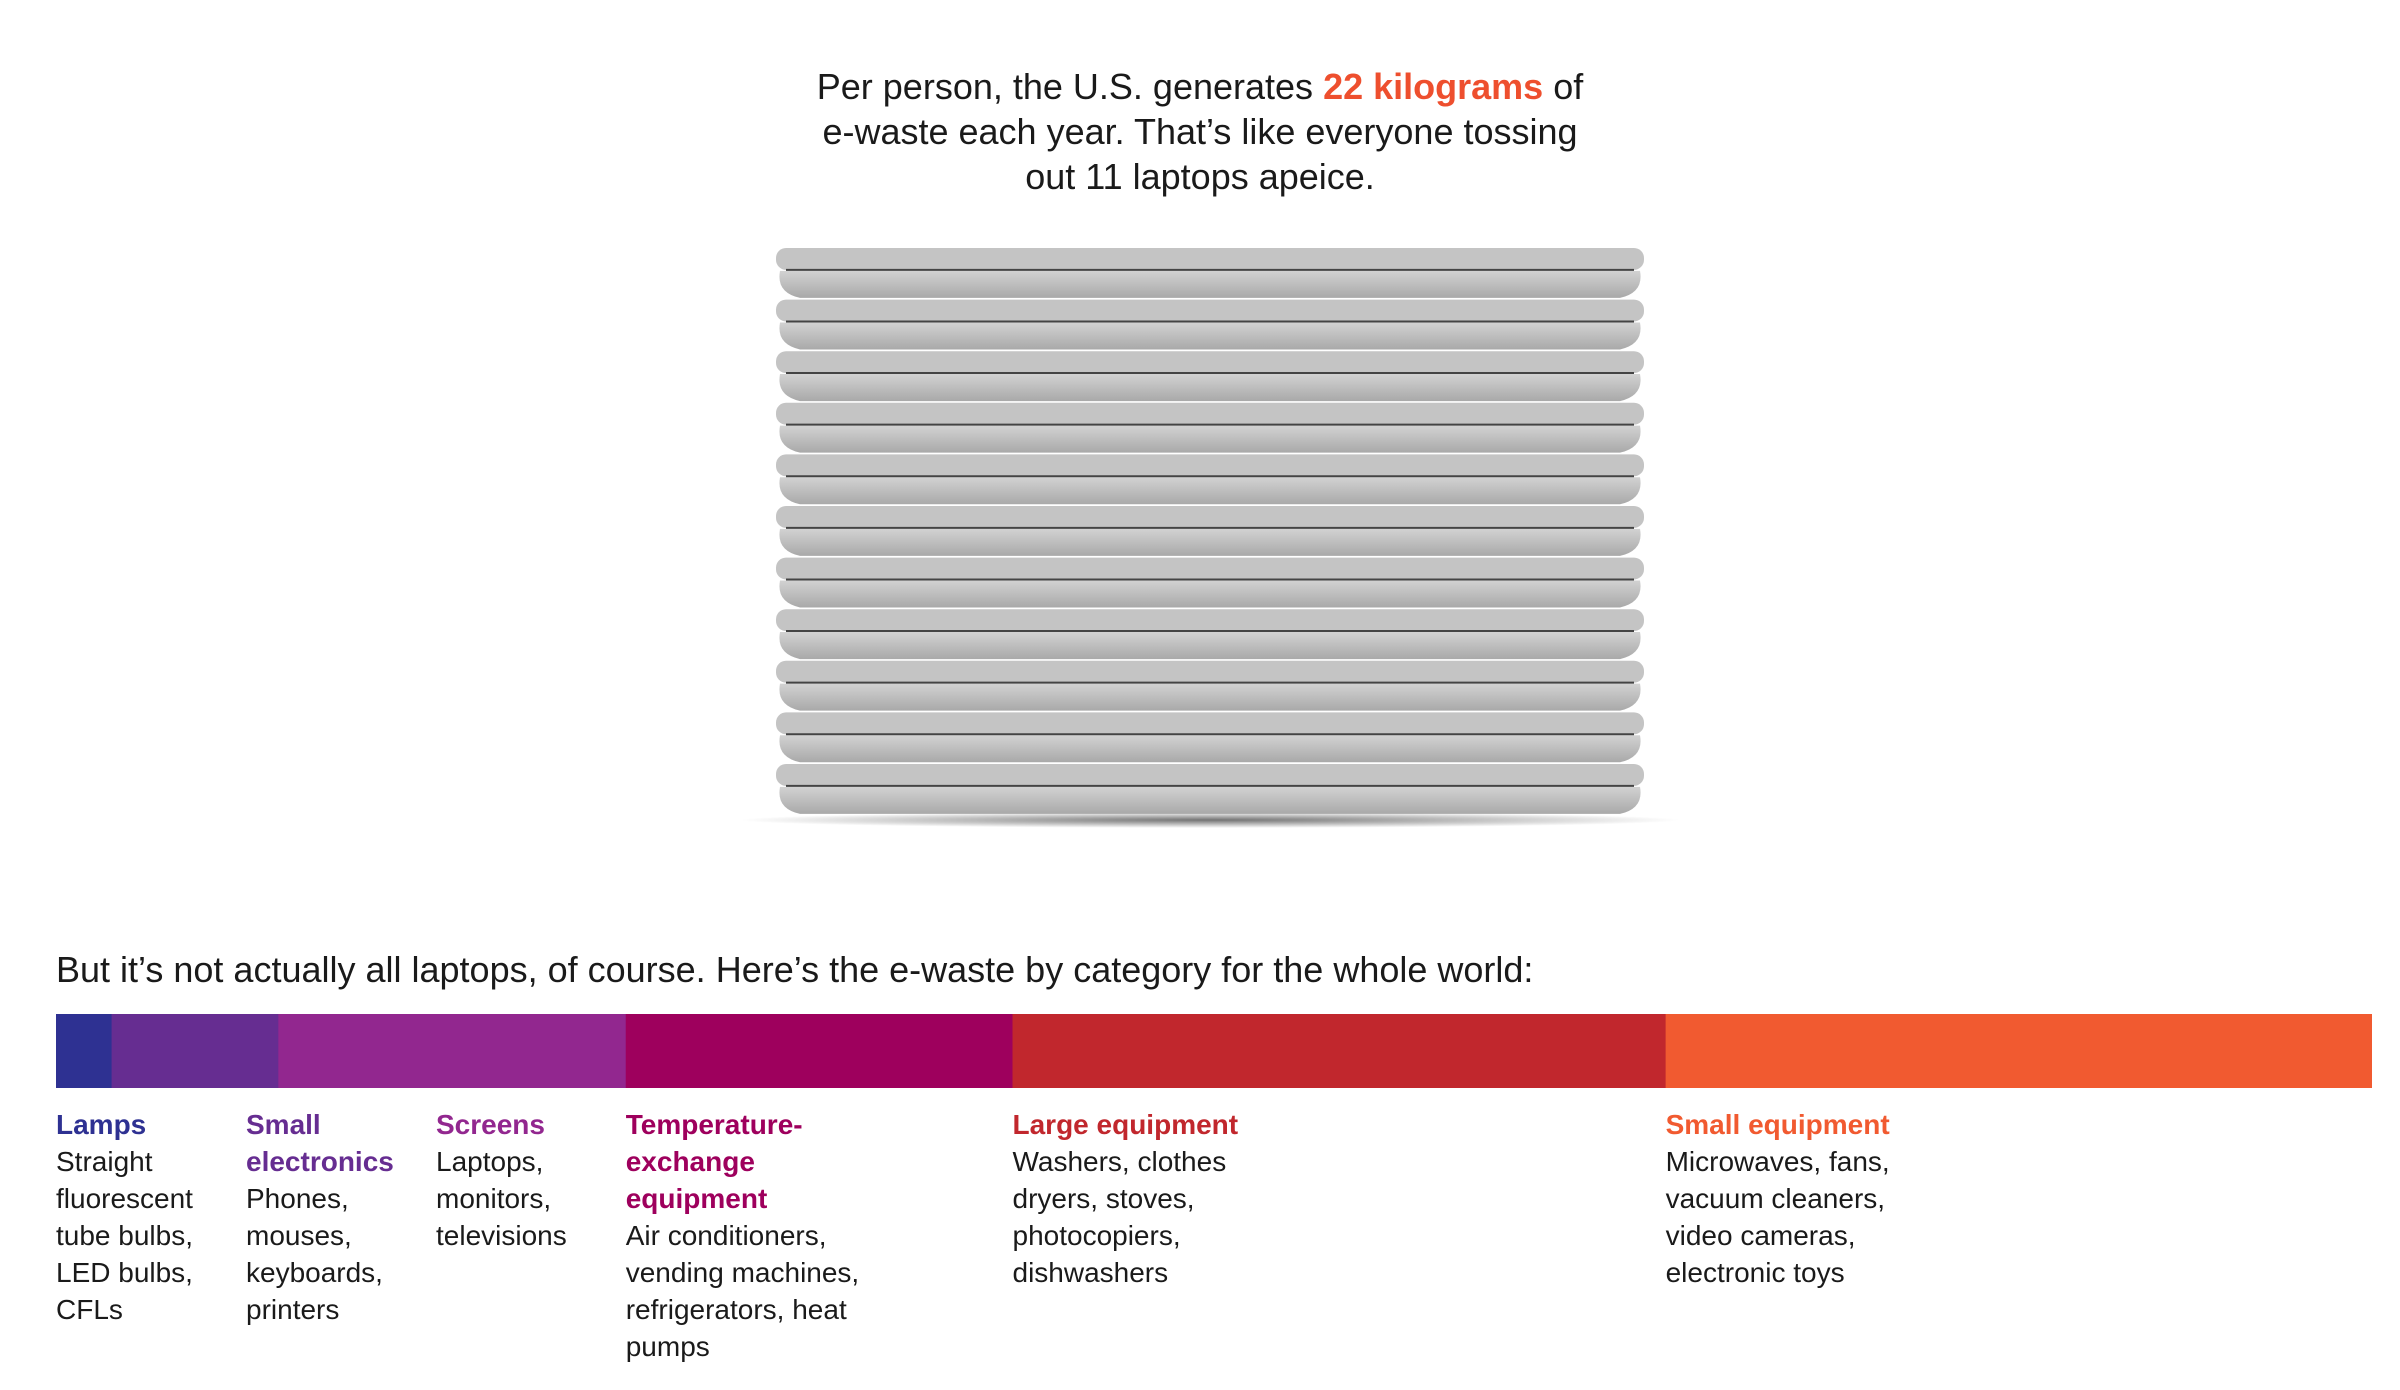 The height and width of the screenshot is (1390, 2400). Describe the element at coordinates (89, 1309) in the screenshot. I see `category-description-line: CFLs` at that location.